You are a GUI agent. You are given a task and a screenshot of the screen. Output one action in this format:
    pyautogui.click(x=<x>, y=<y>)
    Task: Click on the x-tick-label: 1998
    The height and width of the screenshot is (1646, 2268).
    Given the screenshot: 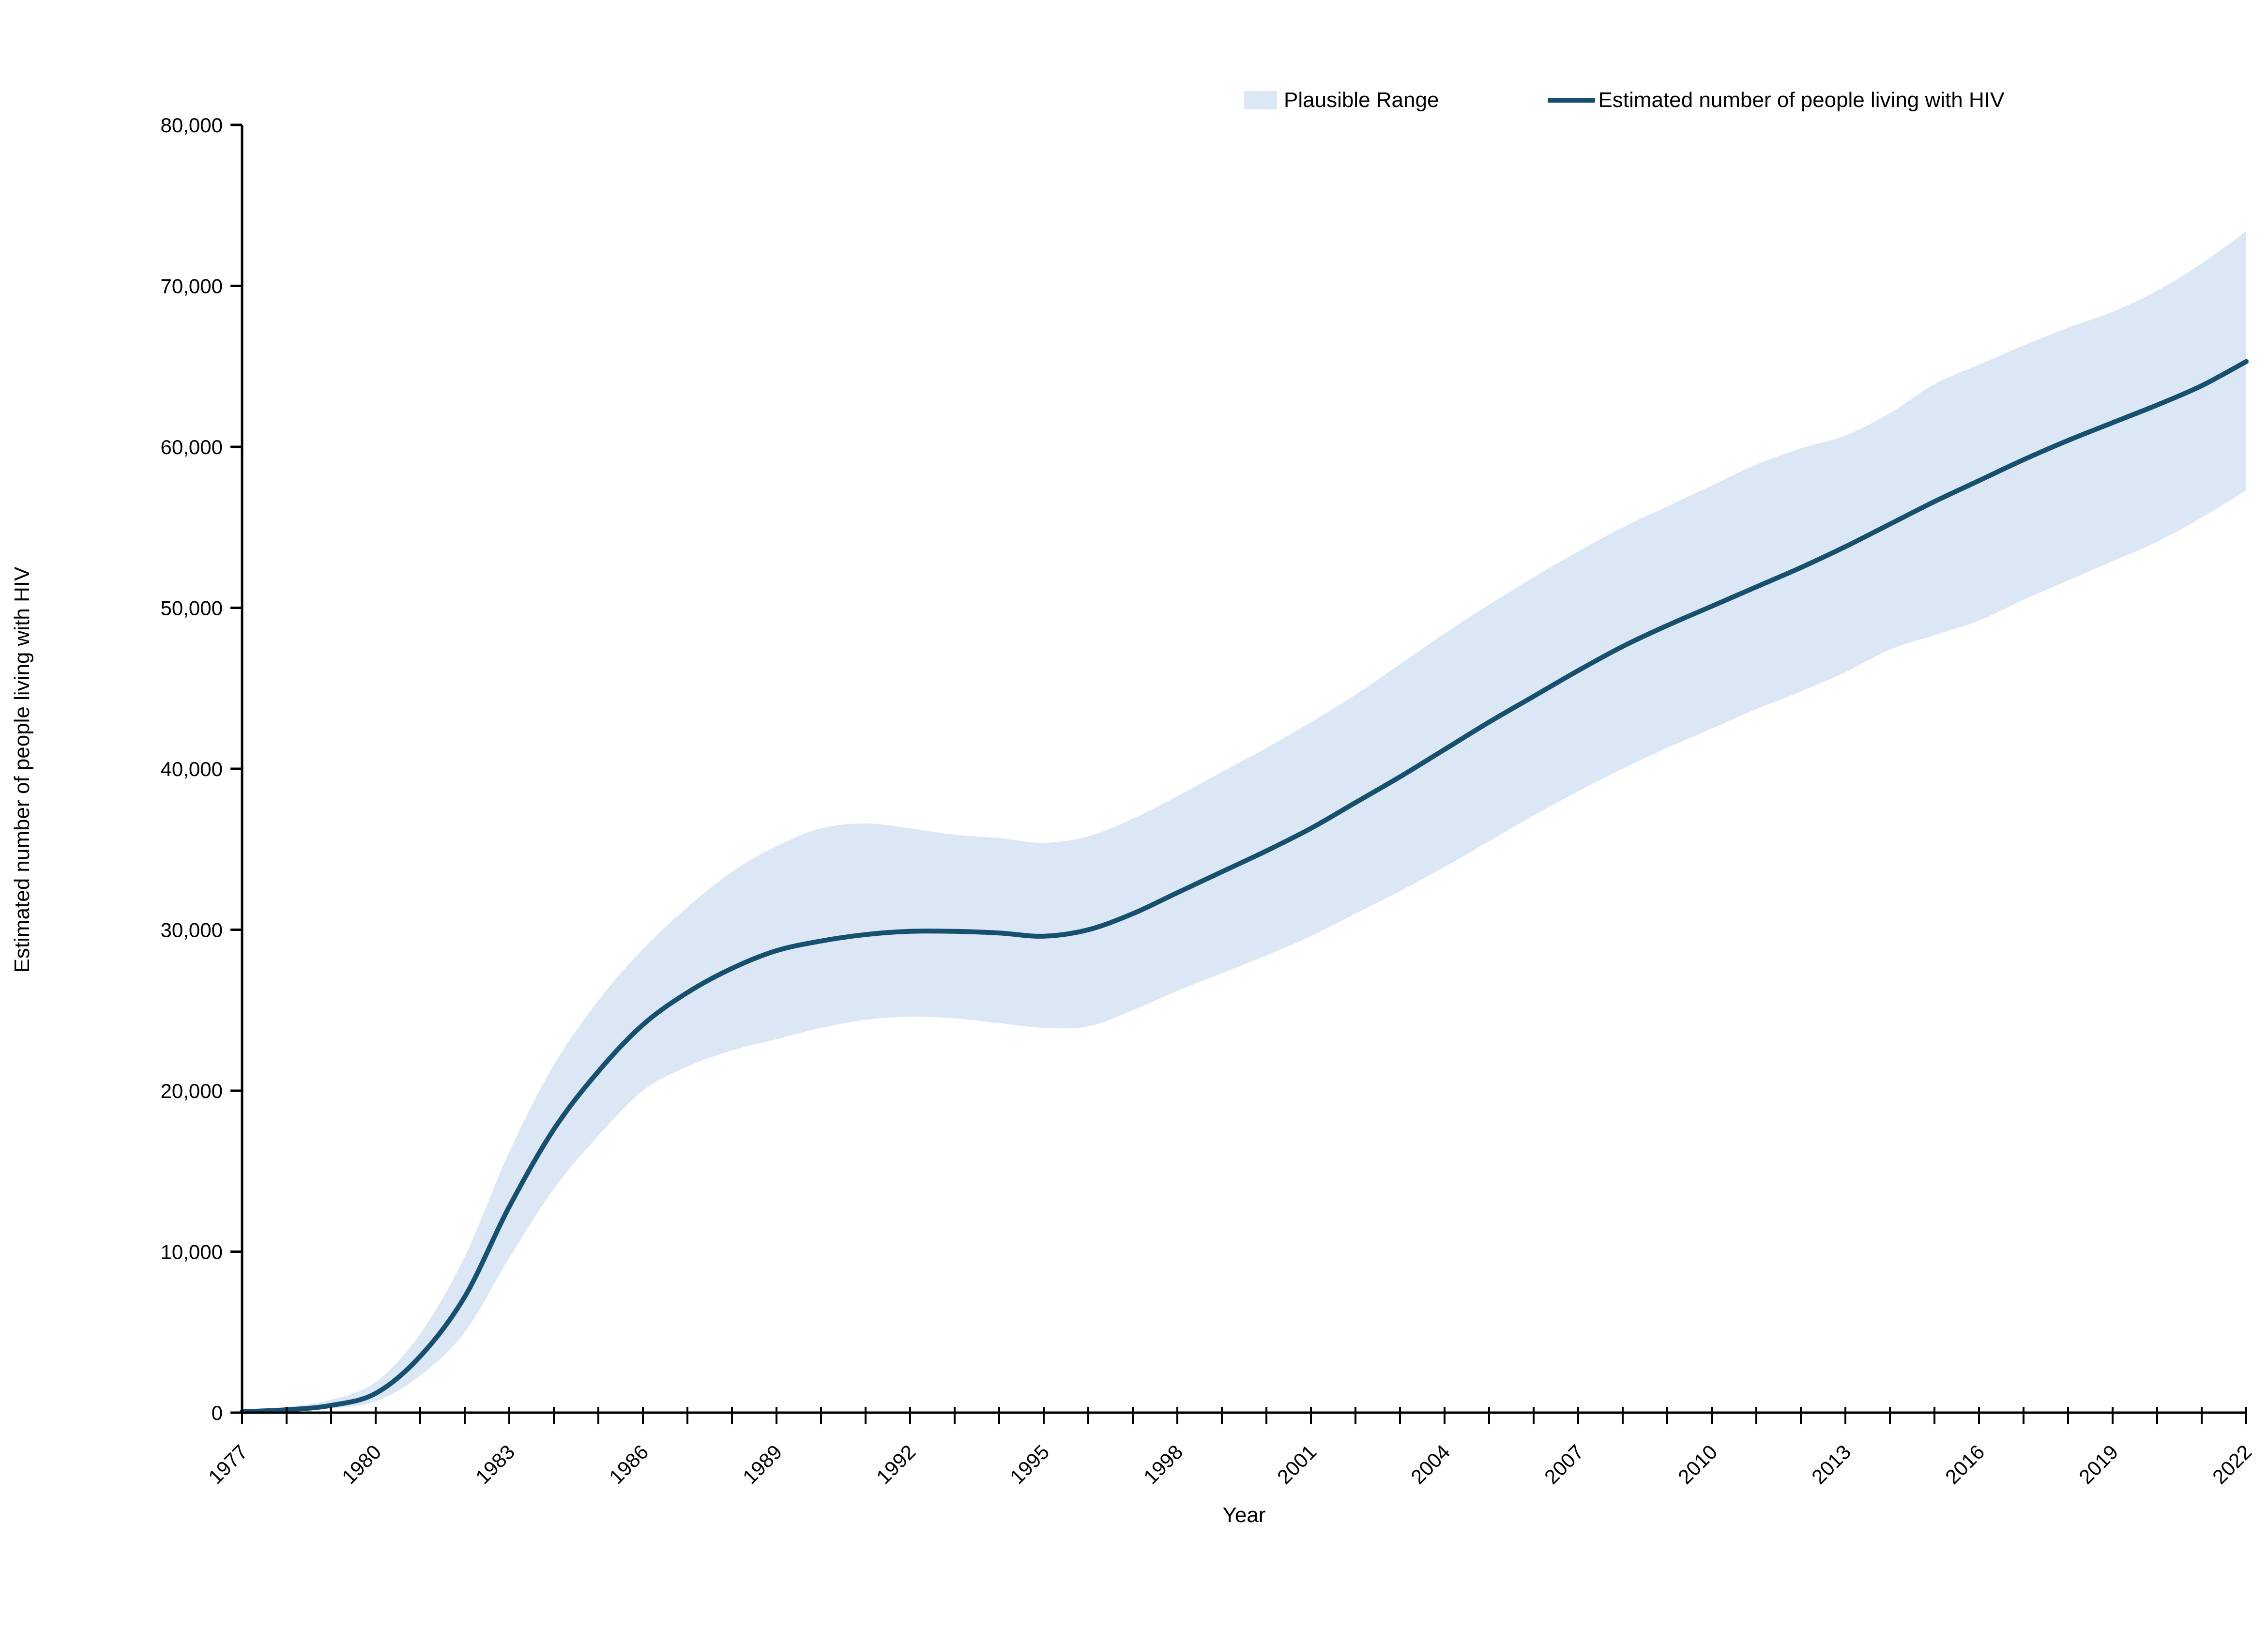 What is the action you would take?
    pyautogui.click(x=1163, y=1464)
    